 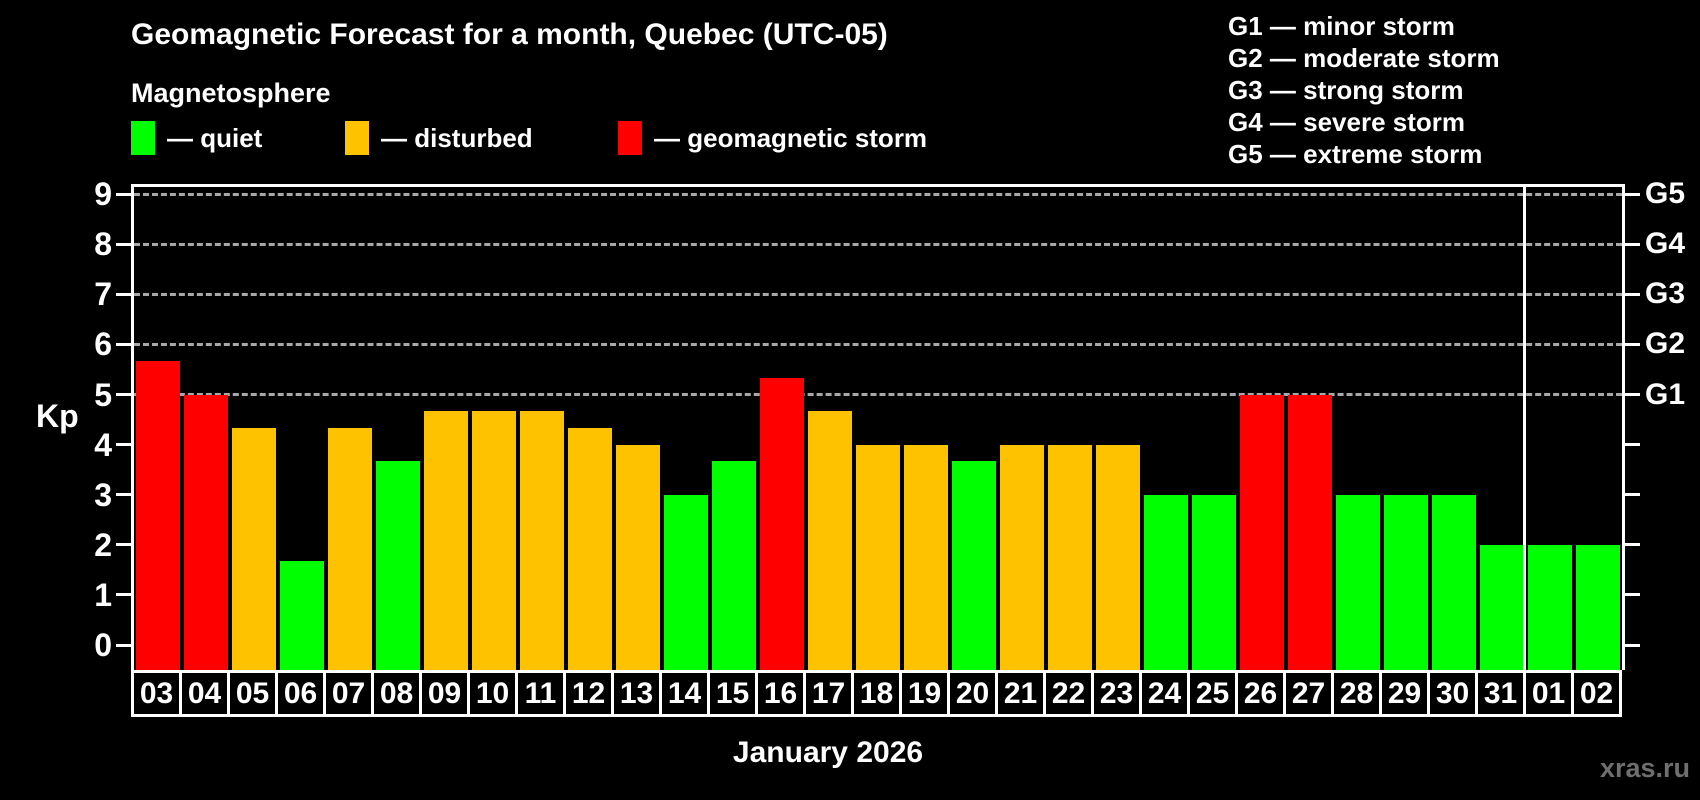 I want to click on y-tick-label-5: 5, so click(x=103, y=394).